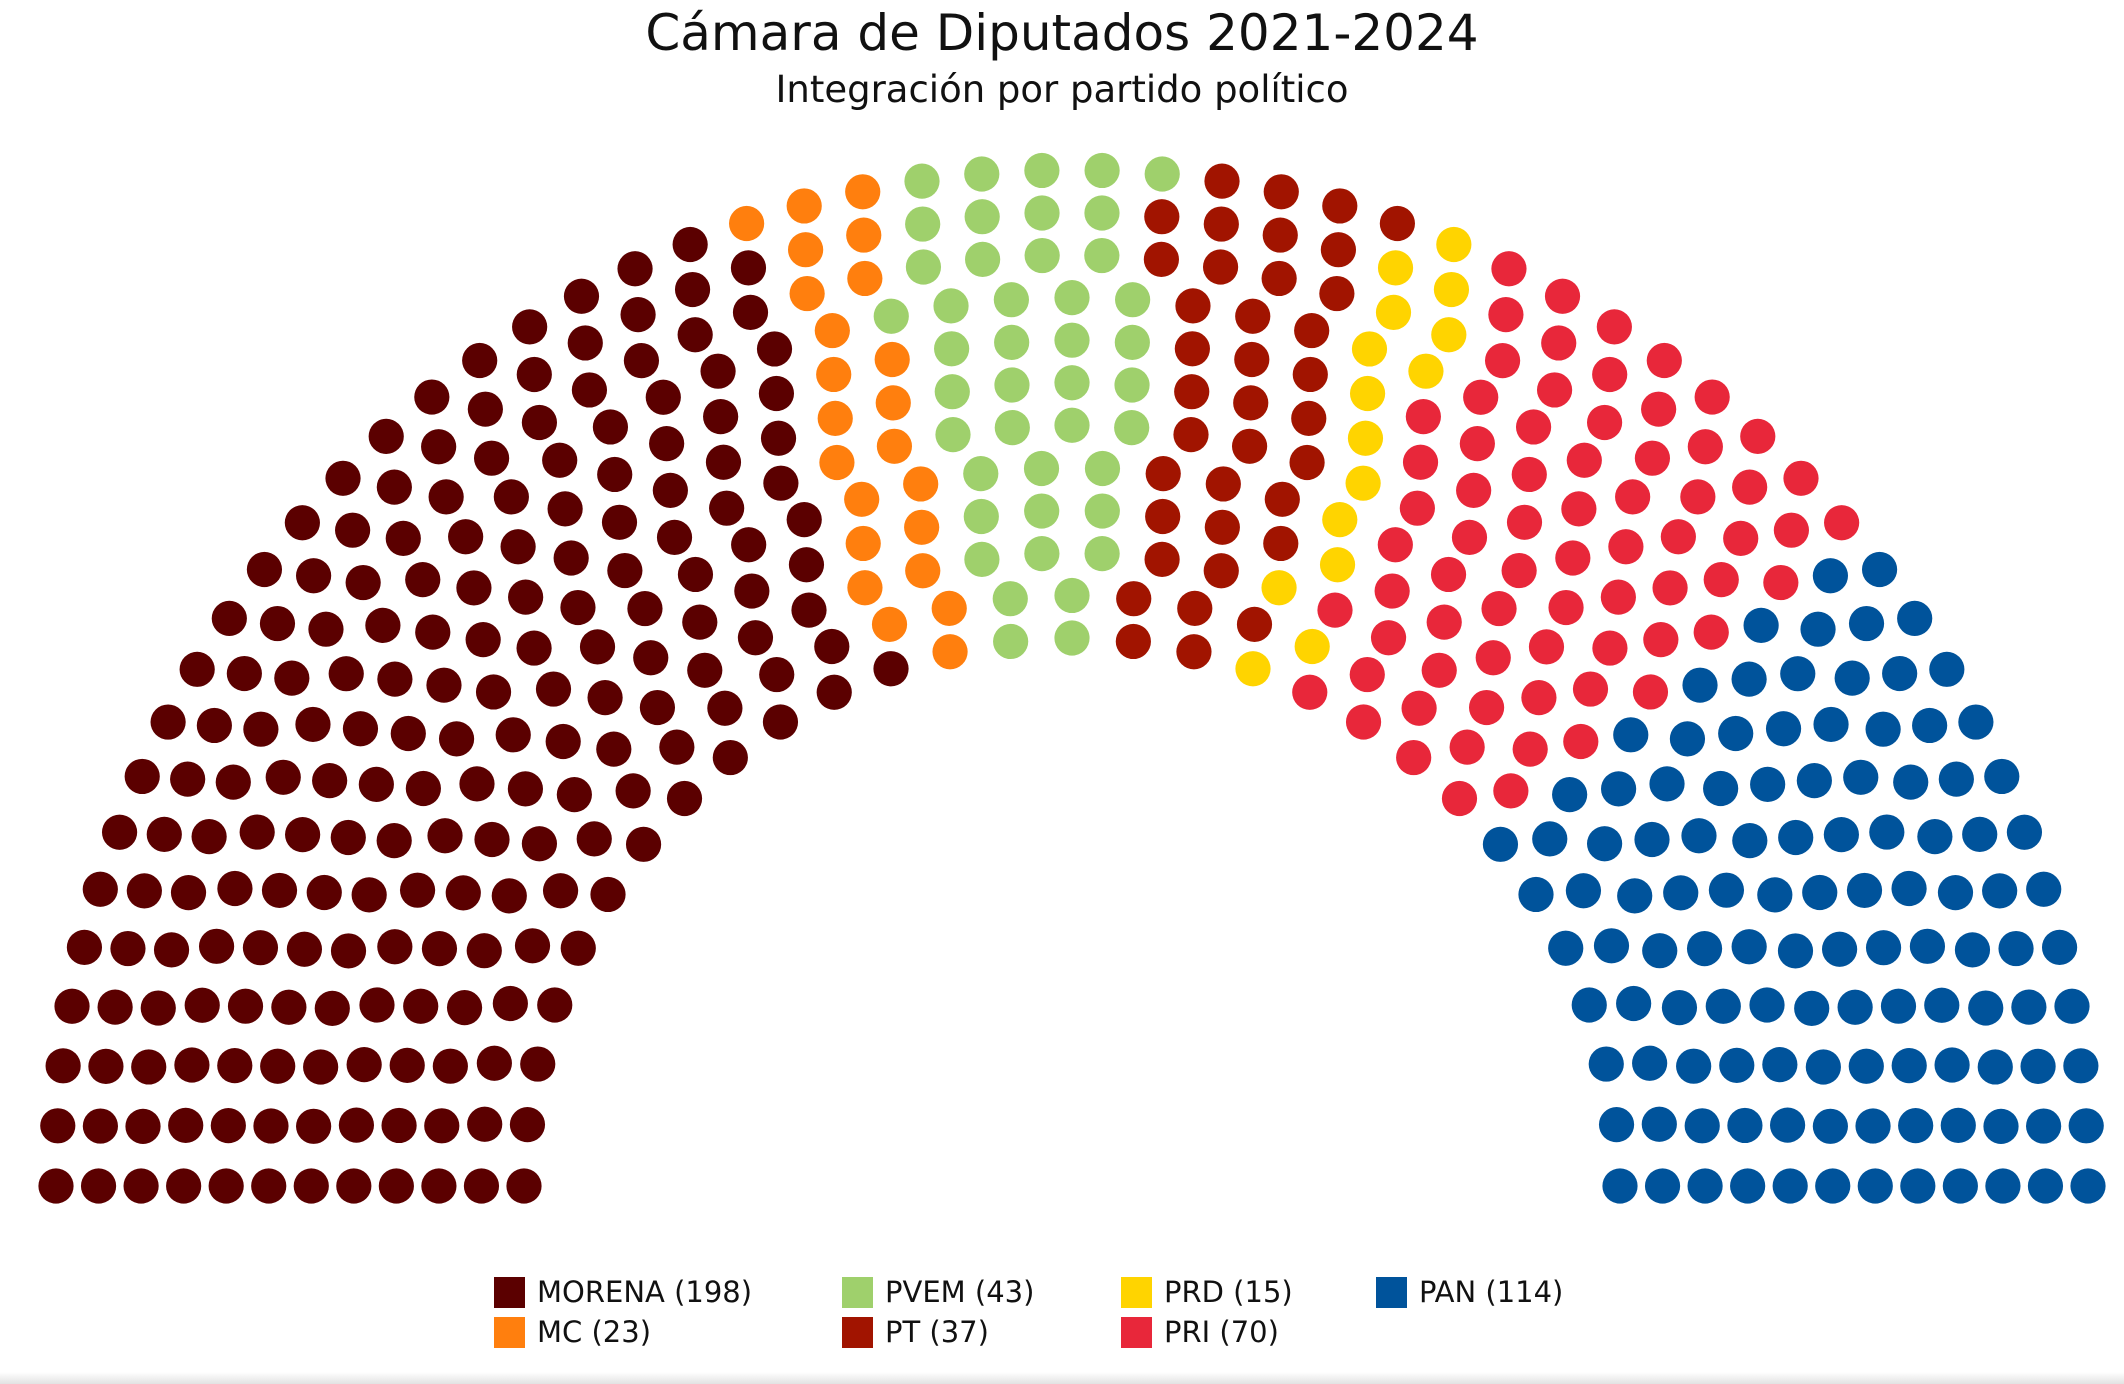 The height and width of the screenshot is (1384, 2124). Describe the element at coordinates (960, 1292) in the screenshot. I see `legend-label: PVEM (43)` at that location.